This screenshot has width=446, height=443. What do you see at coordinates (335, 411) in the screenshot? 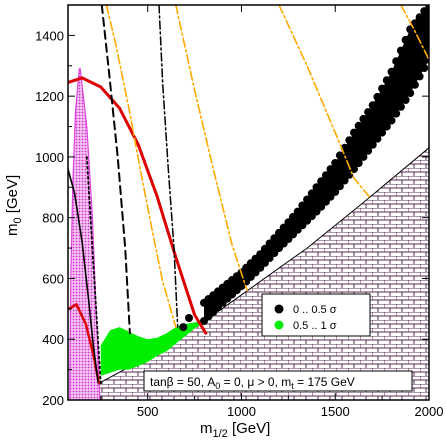
I see `x-tick-label: 1500` at bounding box center [335, 411].